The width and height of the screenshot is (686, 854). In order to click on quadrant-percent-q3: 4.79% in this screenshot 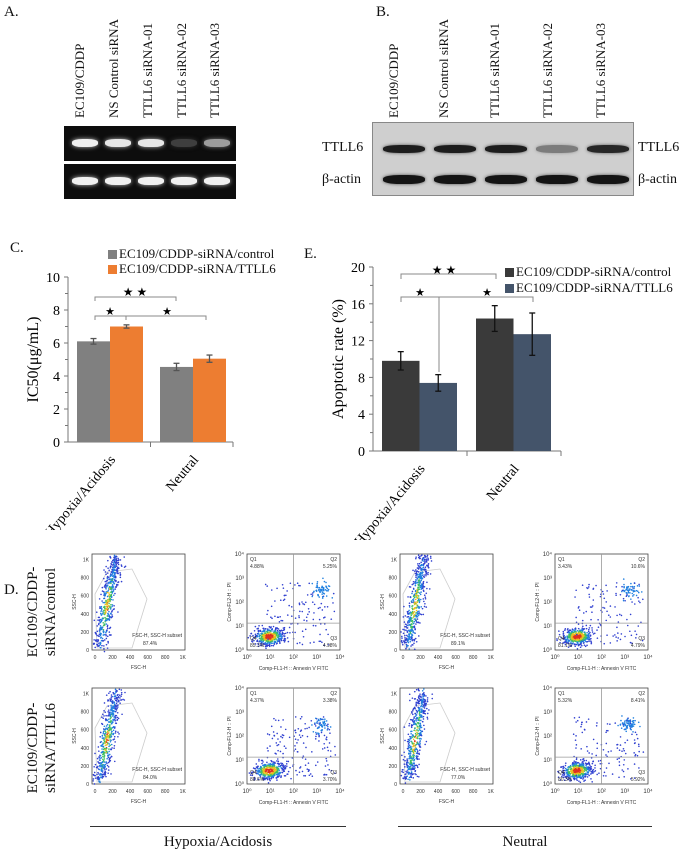, I will do `click(638, 646)`.